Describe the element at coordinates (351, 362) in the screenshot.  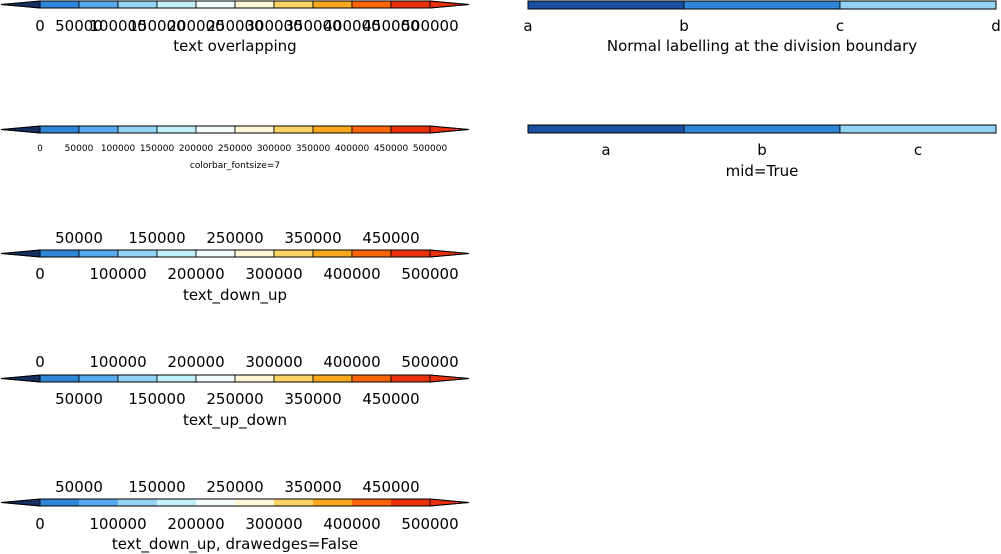
I see `above-tick-label: 400000` at that location.